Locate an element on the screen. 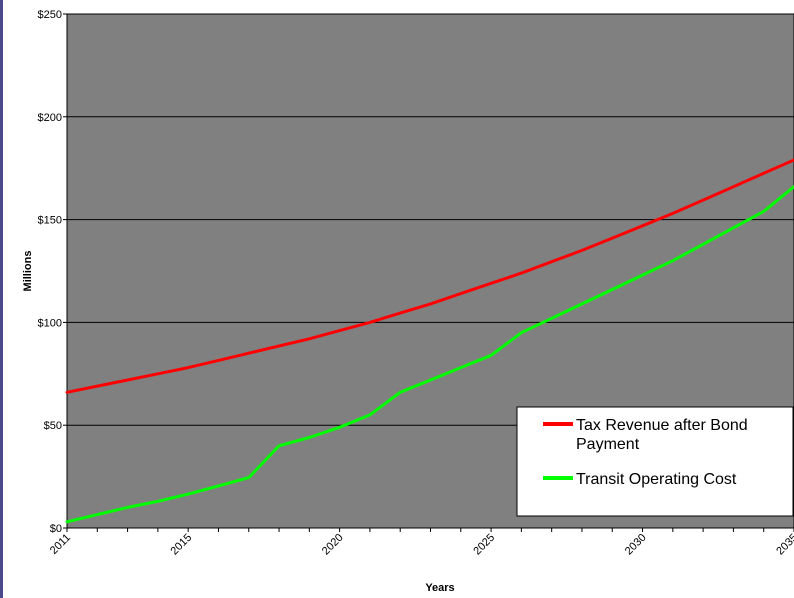 The image size is (794, 598). y-tick-label: $50 is located at coordinates (53, 426).